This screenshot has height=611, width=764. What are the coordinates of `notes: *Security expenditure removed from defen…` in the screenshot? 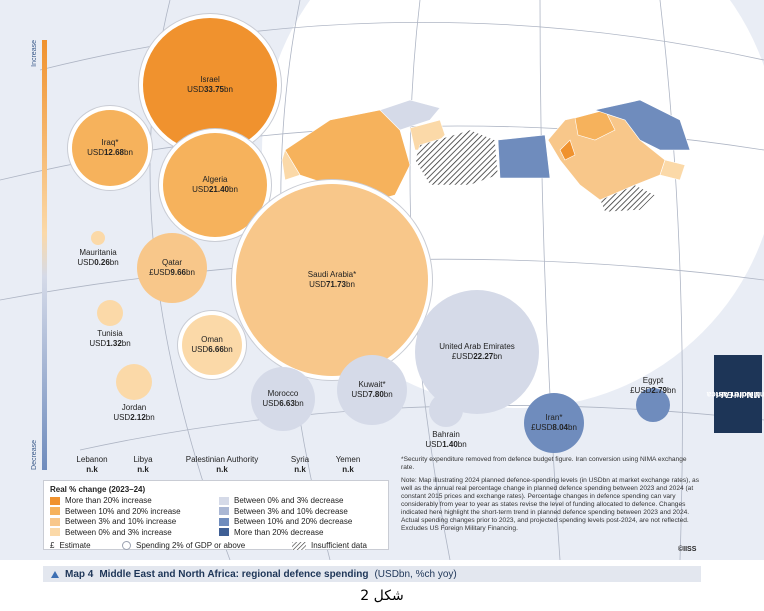 It's located at (551, 497).